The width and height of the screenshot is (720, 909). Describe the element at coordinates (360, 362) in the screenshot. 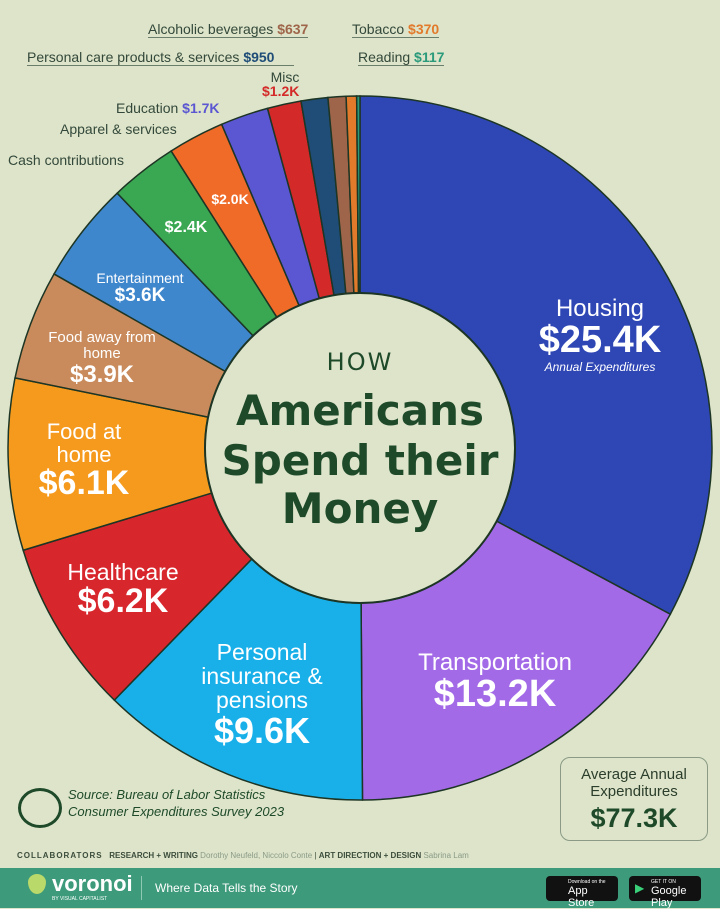

I see `title-how: HOW` at that location.